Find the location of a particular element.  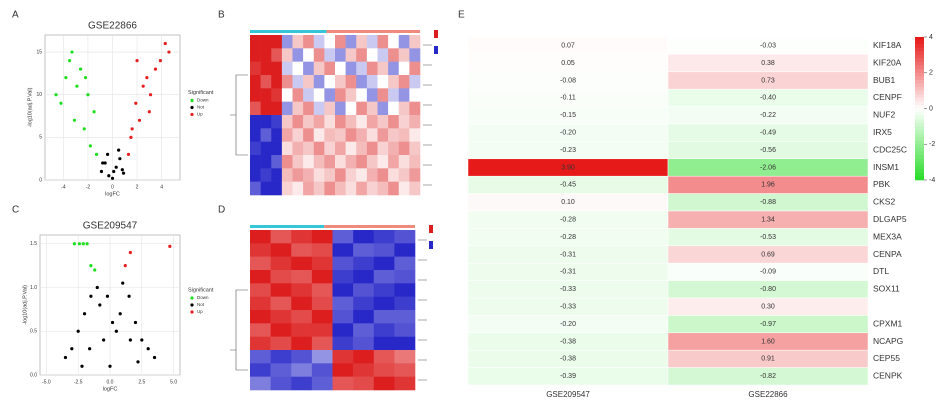

row-label: CENPF is located at coordinates (887, 97).